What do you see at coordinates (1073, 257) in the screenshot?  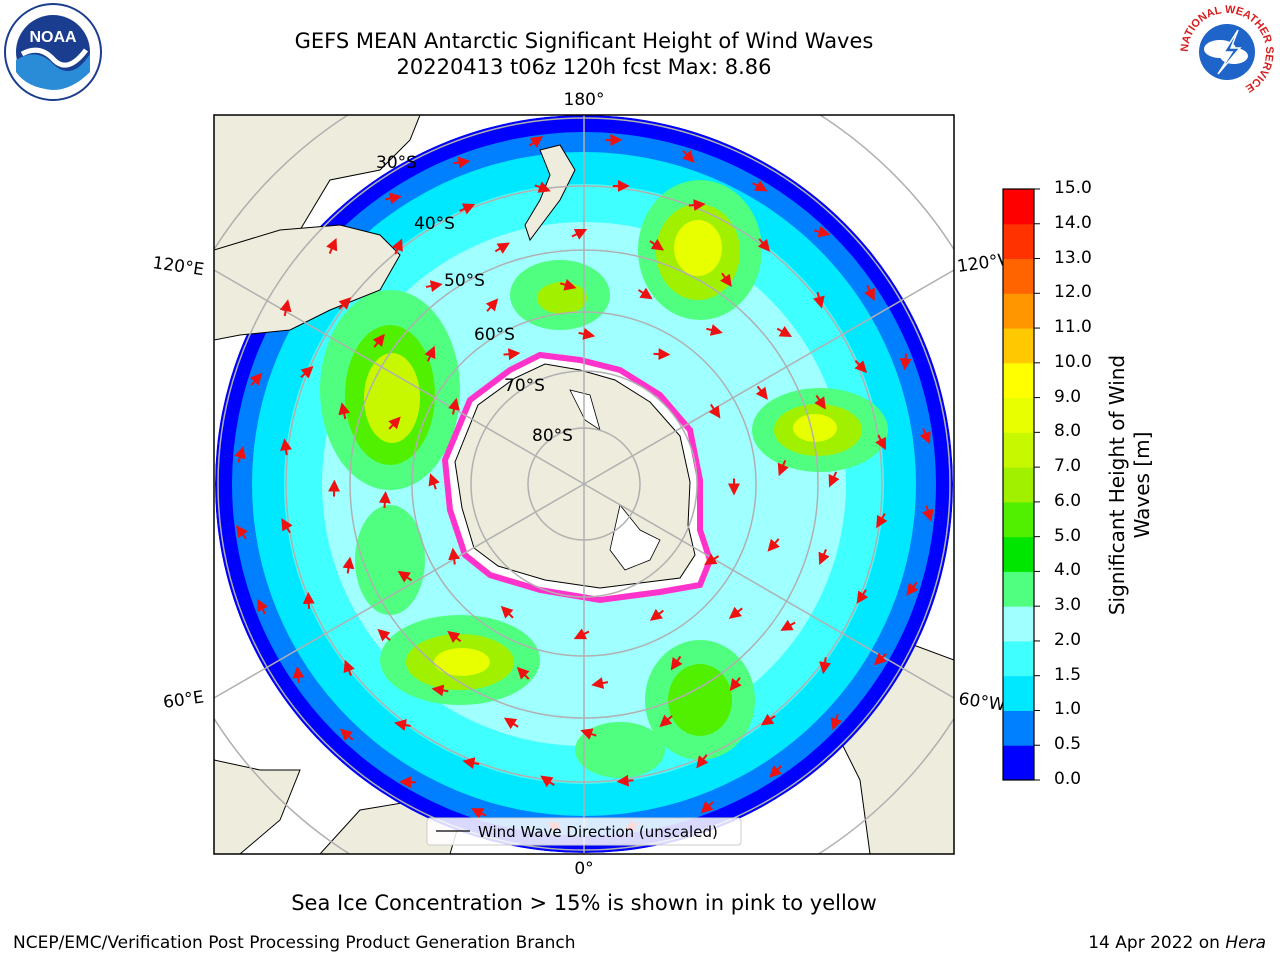 I see `colorbar-tick-label: 13.0` at bounding box center [1073, 257].